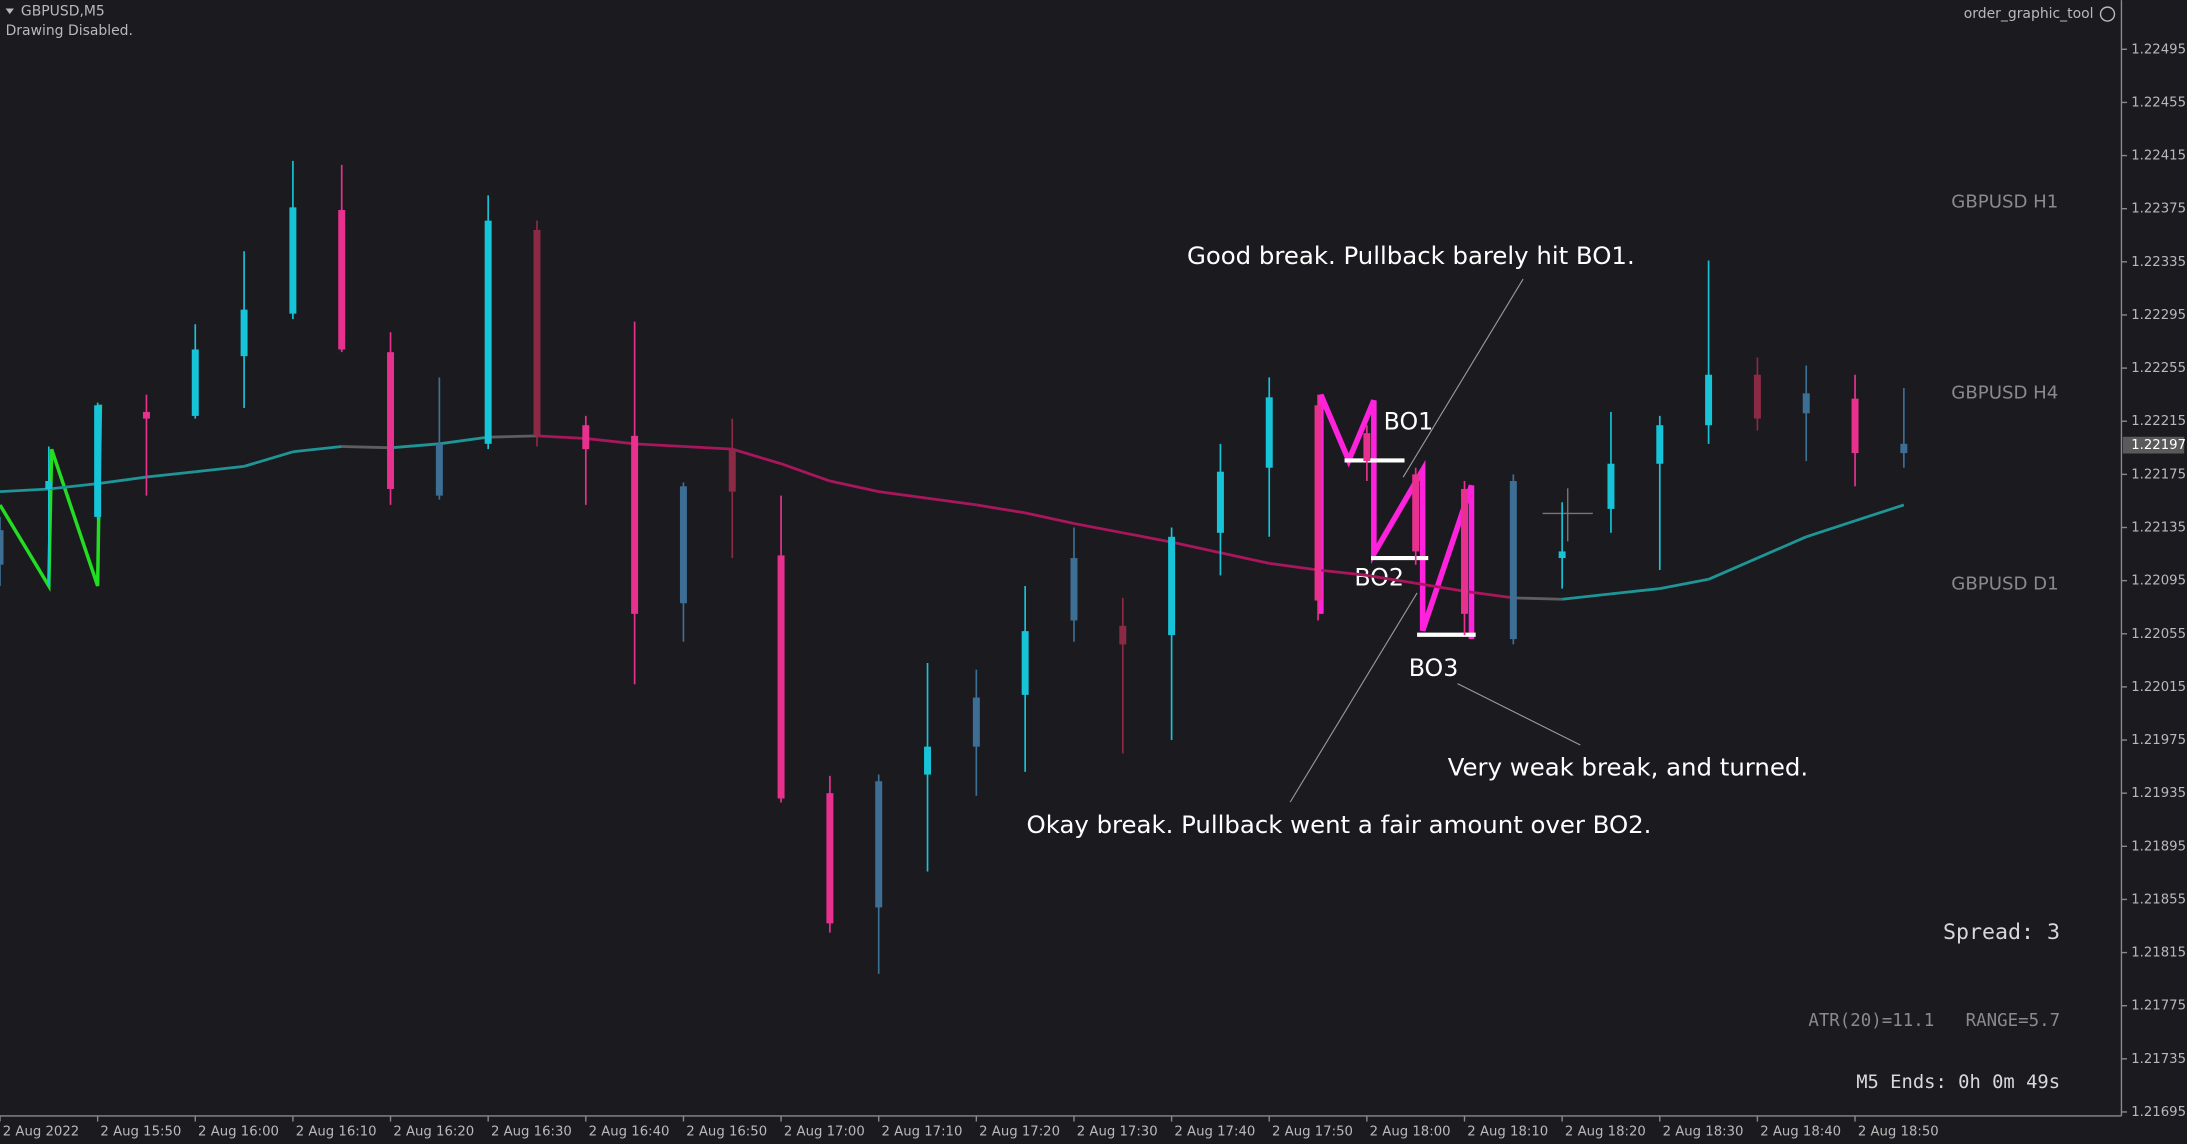  What do you see at coordinates (2158, 793) in the screenshot?
I see `y-tick-label: 1.21935` at bounding box center [2158, 793].